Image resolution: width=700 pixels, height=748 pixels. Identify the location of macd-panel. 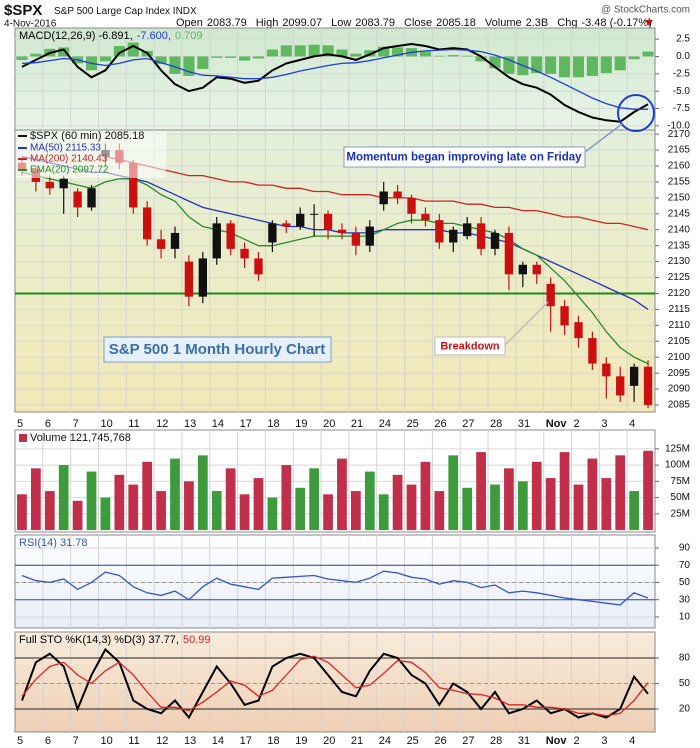
(335, 79).